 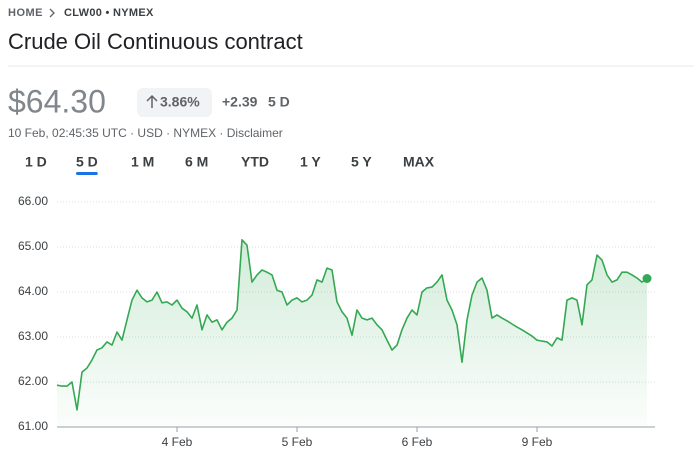 I want to click on last-price-dot, so click(x=647, y=278).